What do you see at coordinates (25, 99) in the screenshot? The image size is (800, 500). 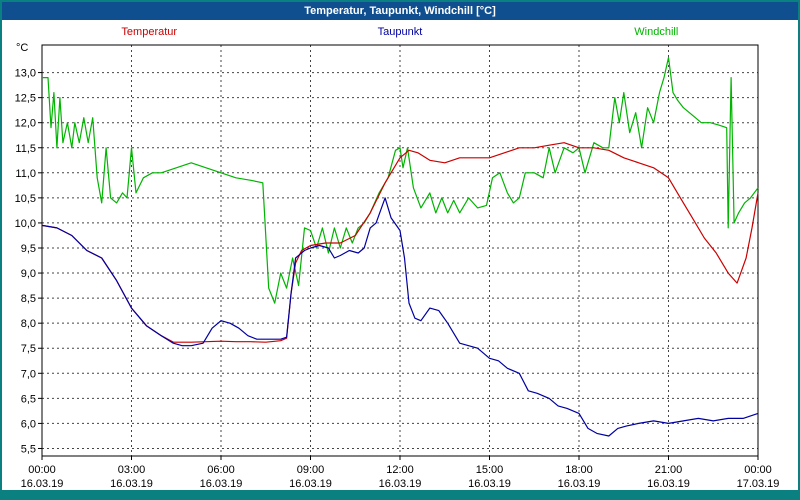 I see `y-tick-label: 12,5` at bounding box center [25, 99].